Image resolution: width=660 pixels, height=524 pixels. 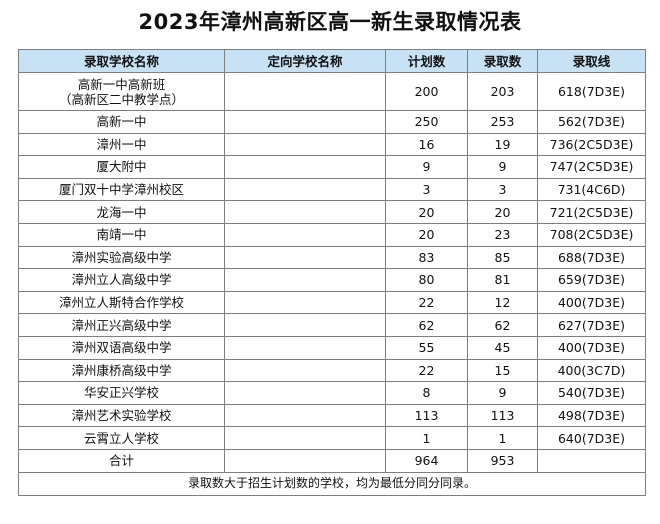 I want to click on cell-cutoff: 659(7D3E), so click(x=591, y=280).